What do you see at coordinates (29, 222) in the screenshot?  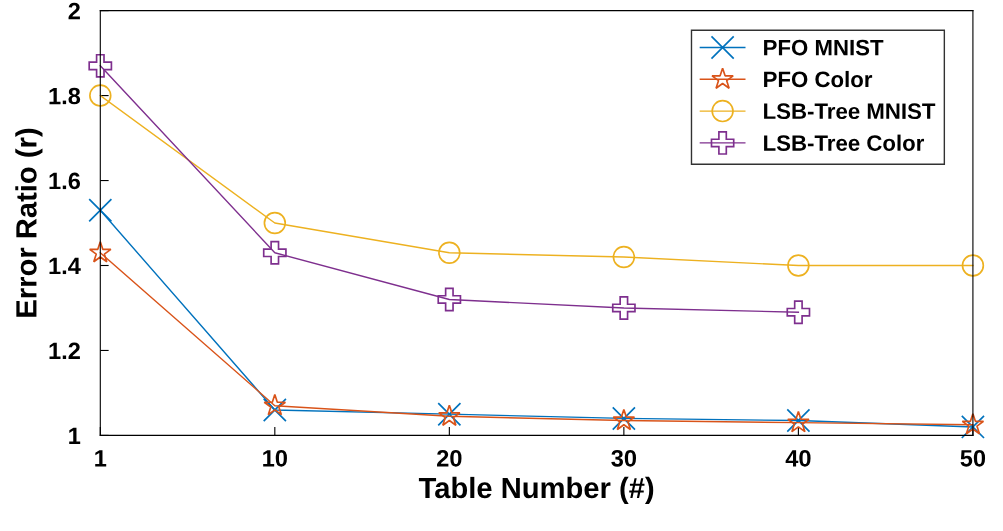 I see `y-axis-title: Error Ratio (r)` at bounding box center [29, 222].